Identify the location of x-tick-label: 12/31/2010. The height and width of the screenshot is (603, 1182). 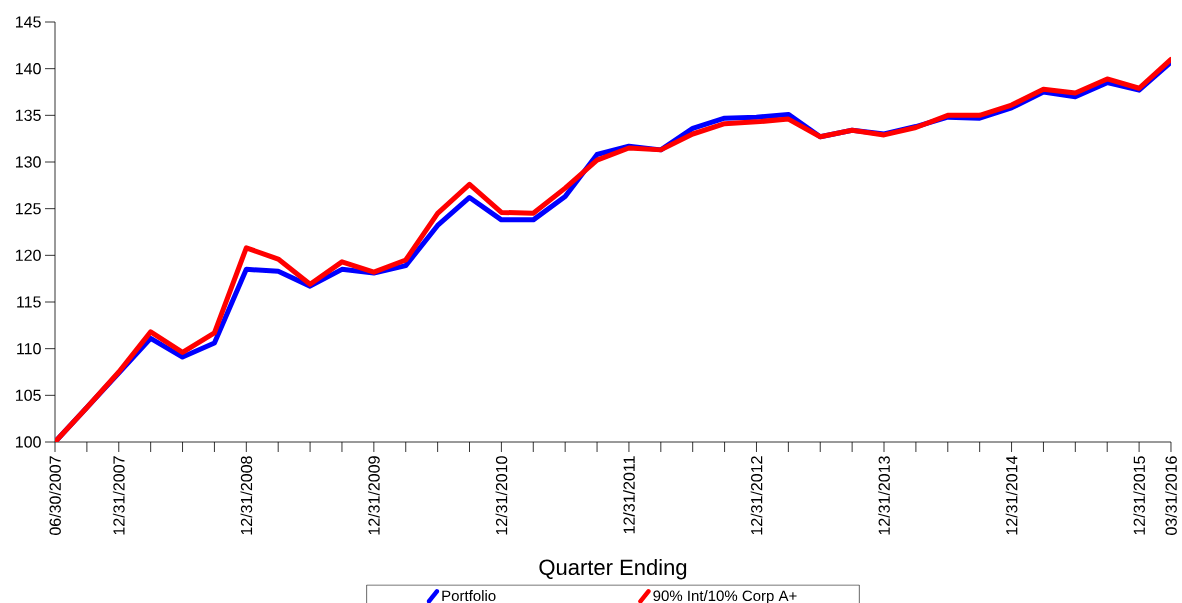
(501, 495).